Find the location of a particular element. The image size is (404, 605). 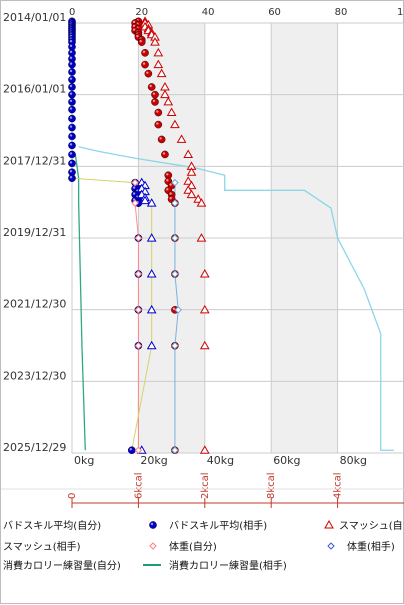

x-top-tick-label: 60 is located at coordinates (274, 12).